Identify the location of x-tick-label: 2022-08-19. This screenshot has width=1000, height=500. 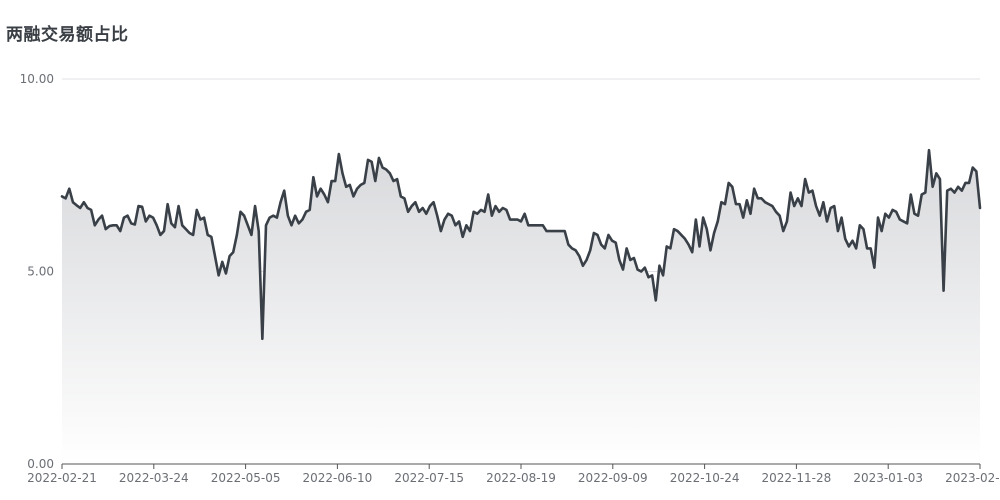
(521, 478).